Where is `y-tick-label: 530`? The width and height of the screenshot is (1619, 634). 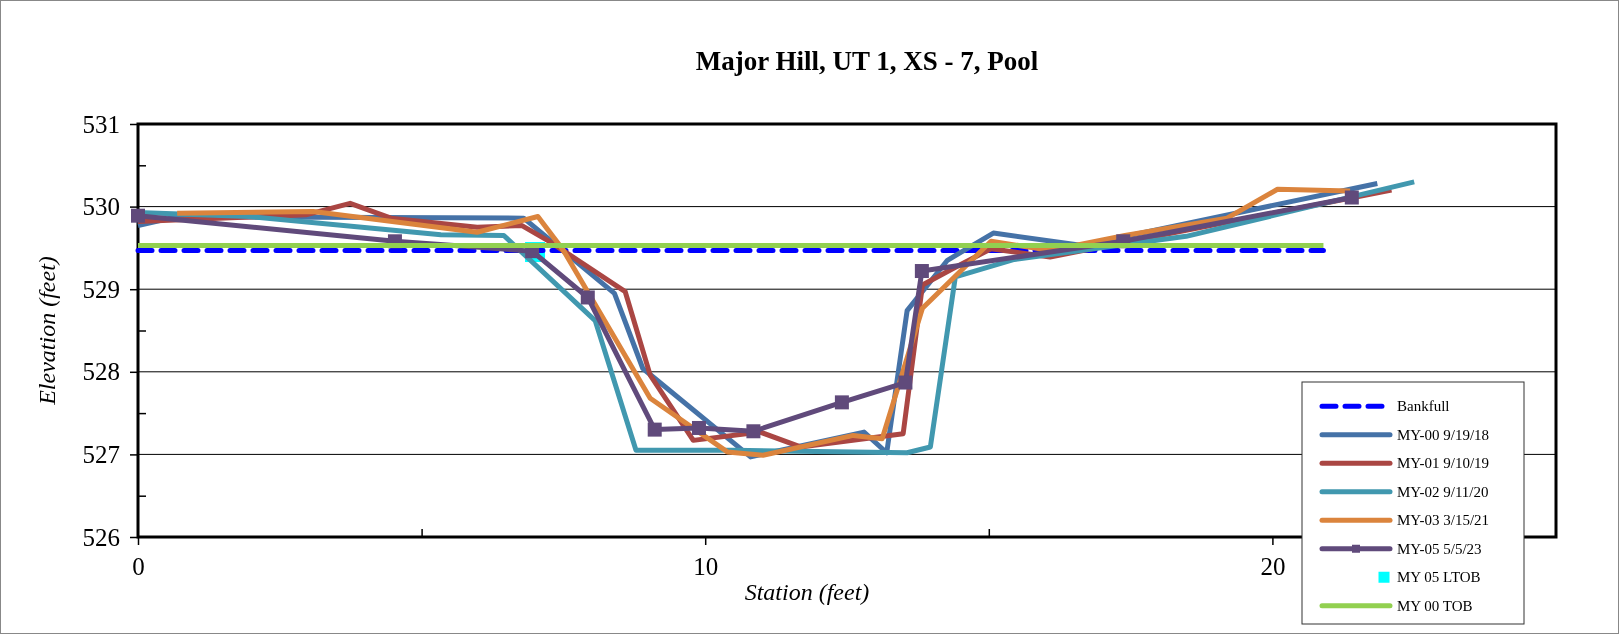
y-tick-label: 530 is located at coordinates (101, 207).